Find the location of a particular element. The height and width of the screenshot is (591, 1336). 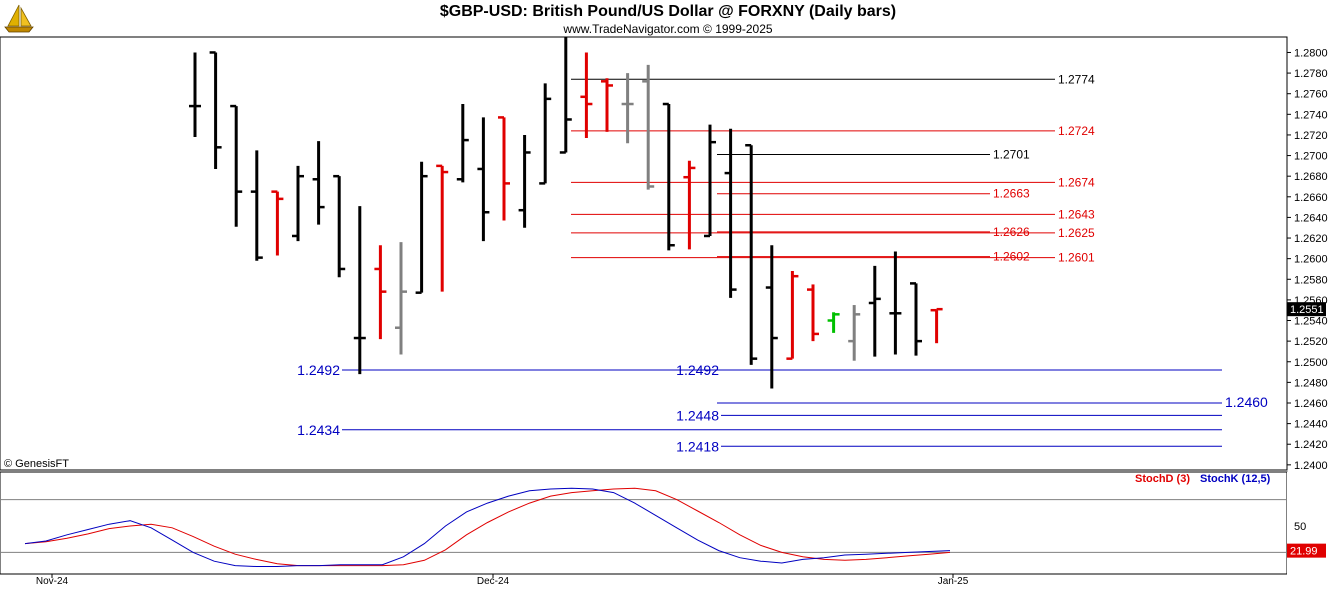

stoch-tick-label: 50 is located at coordinates (1300, 527).